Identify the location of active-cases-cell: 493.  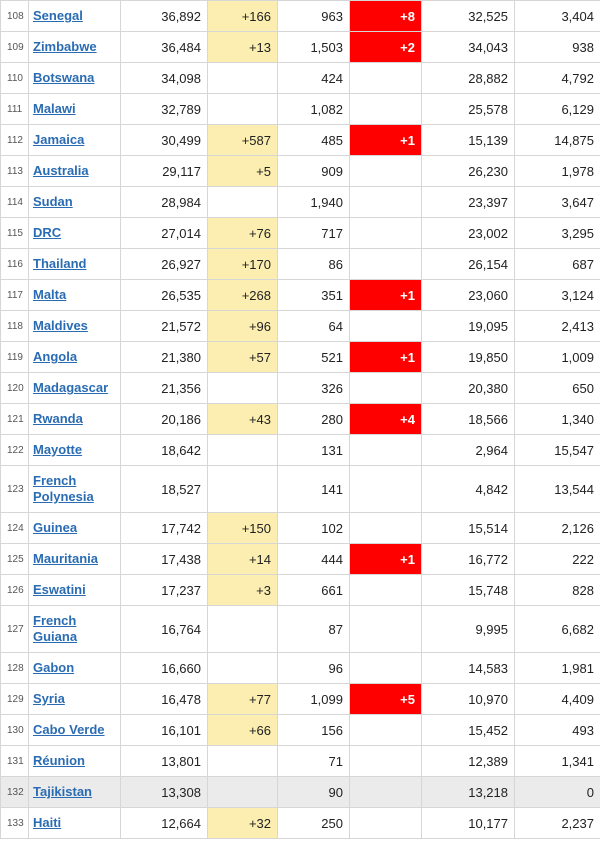
(557, 730).